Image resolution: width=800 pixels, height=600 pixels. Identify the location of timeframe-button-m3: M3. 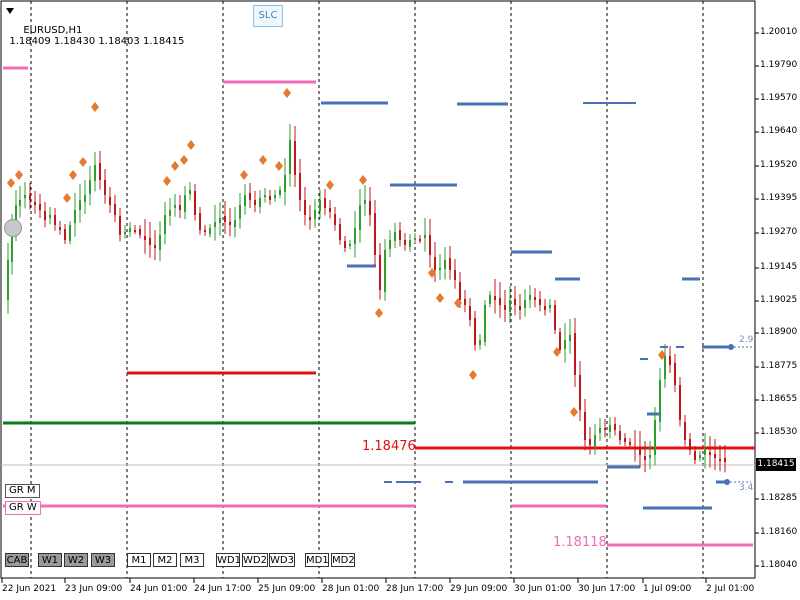
(192, 560).